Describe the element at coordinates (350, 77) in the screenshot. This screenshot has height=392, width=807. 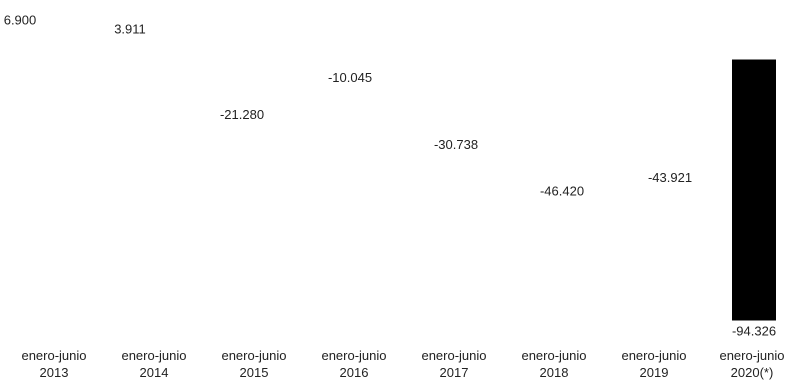
I see `value-label-3: -10.045` at that location.